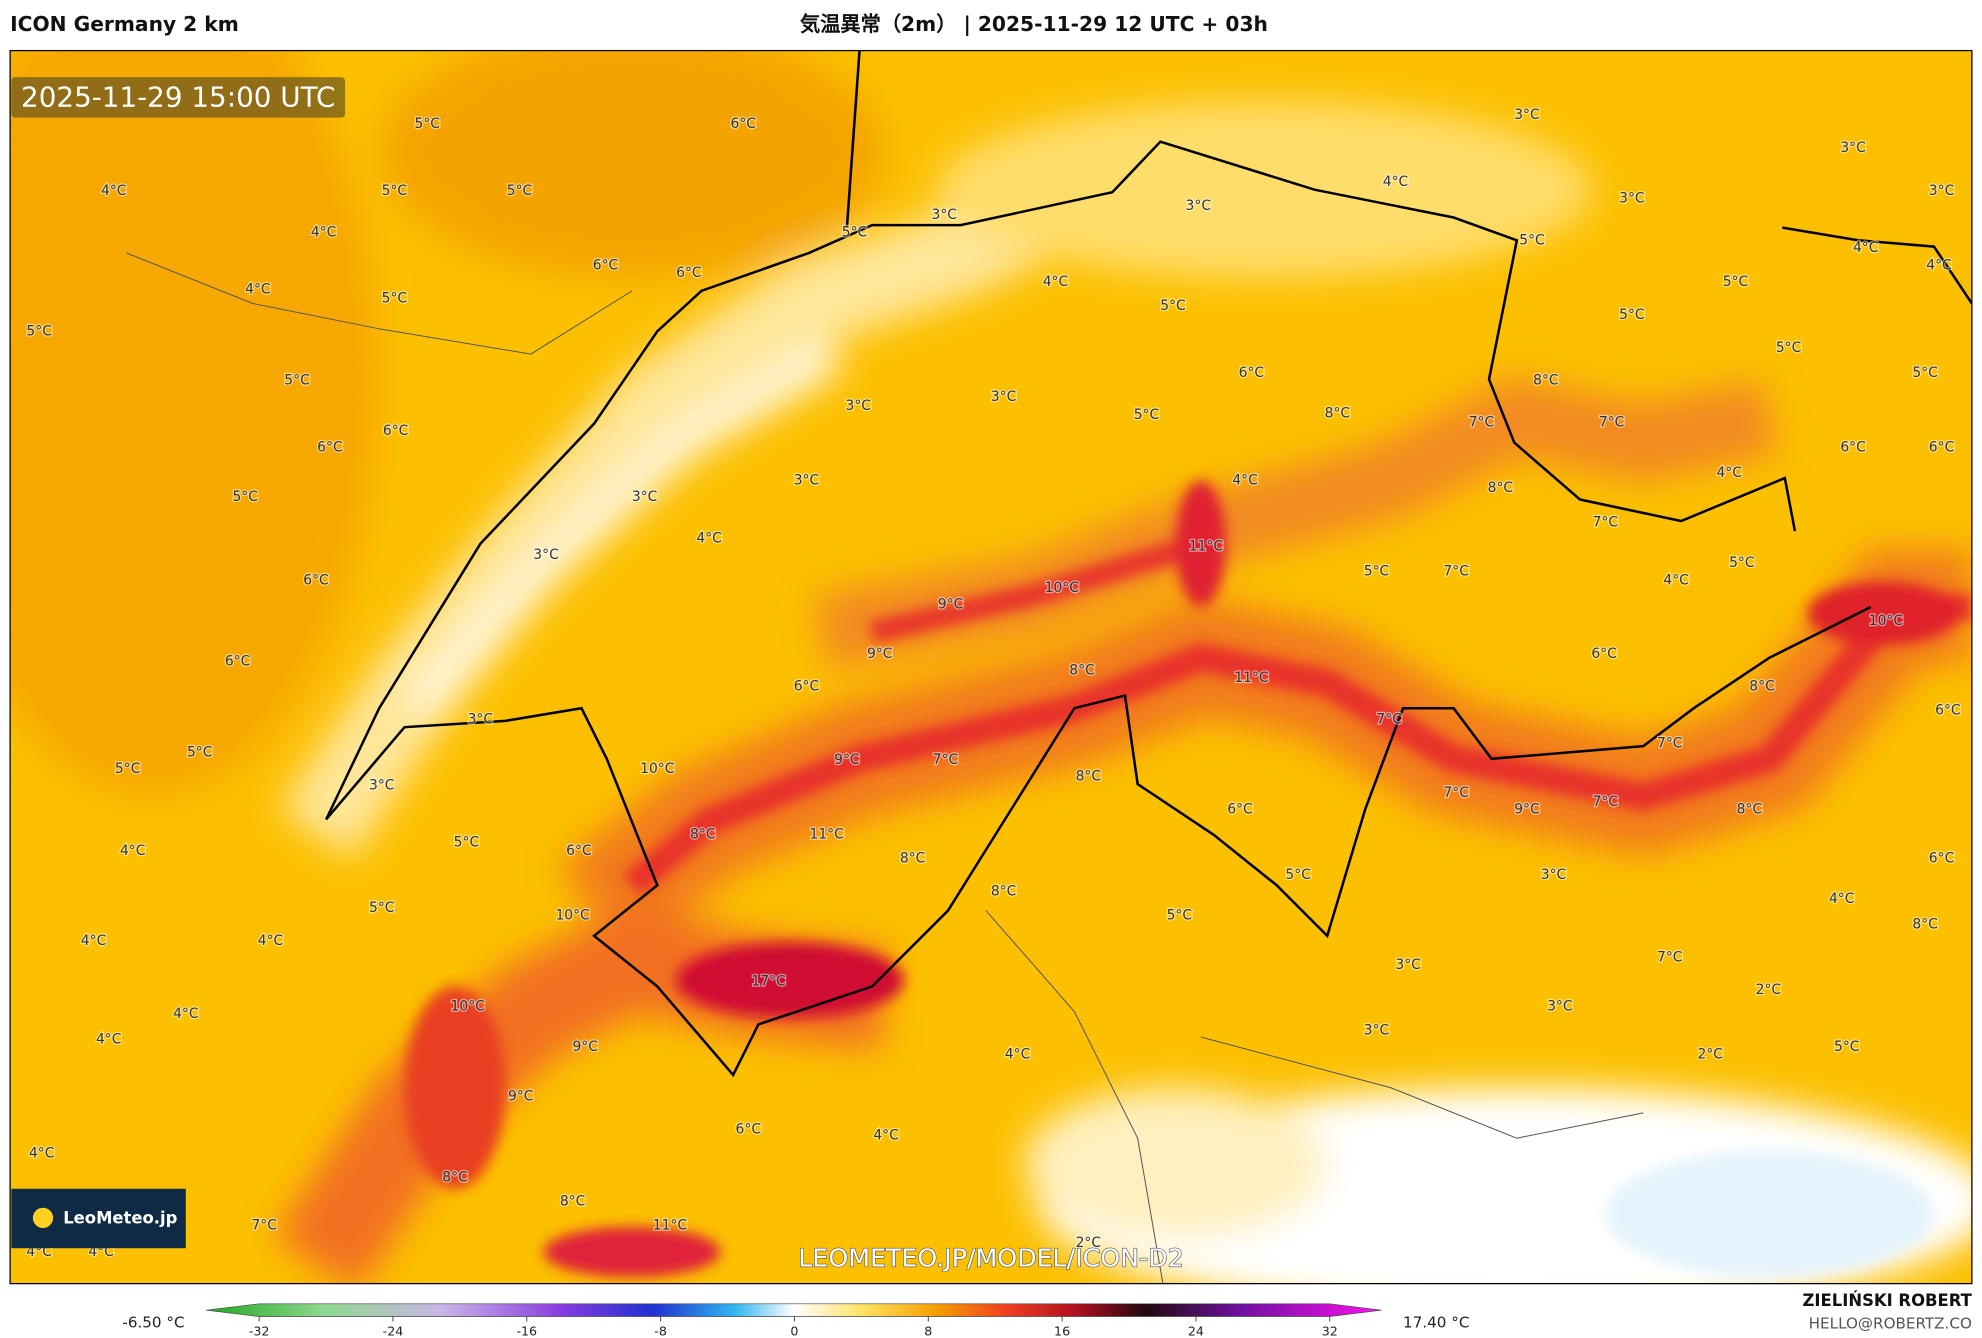 This screenshot has height=1338, width=1982. What do you see at coordinates (1330, 1330) in the screenshot?
I see `colorbar-tick-label: 32` at bounding box center [1330, 1330].